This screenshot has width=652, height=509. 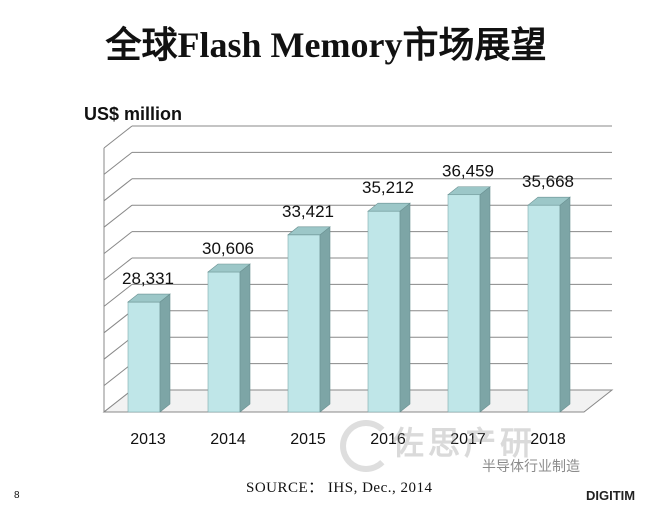 What do you see at coordinates (133, 114) in the screenshot?
I see `y-axis-unit-label: US$ million` at bounding box center [133, 114].